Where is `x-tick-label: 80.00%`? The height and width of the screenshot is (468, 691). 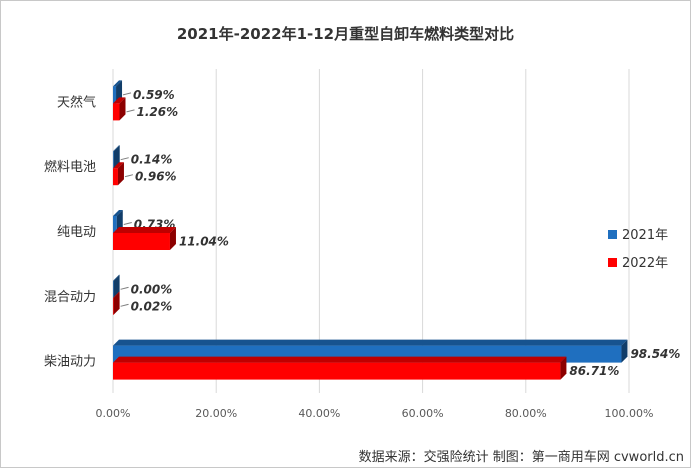
x-tick-label: 80.00% is located at coordinates (526, 413).